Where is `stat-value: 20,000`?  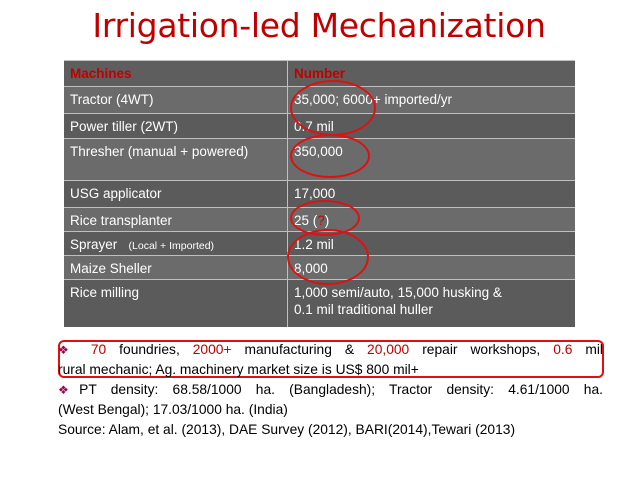 stat-value: 20,000 is located at coordinates (388, 349).